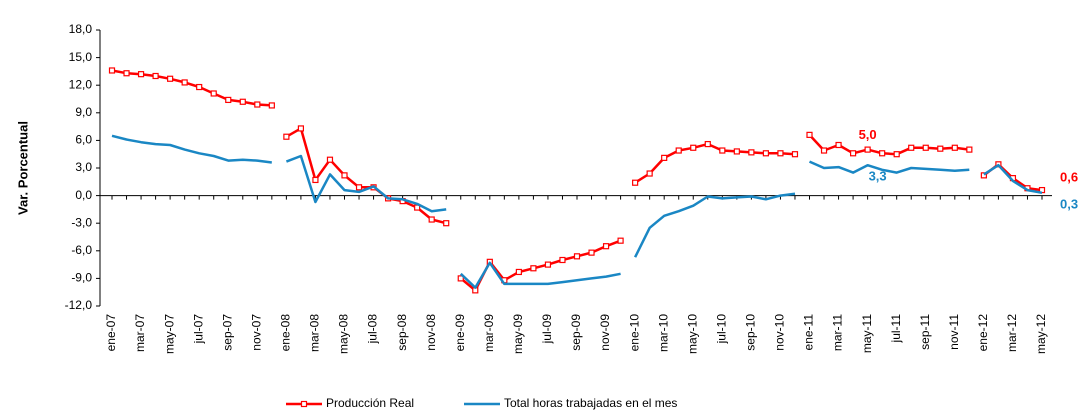 Image resolution: width=1082 pixels, height=414 pixels. Describe the element at coordinates (1041, 334) in the screenshot. I see `x-tick-label: may-12` at that location.